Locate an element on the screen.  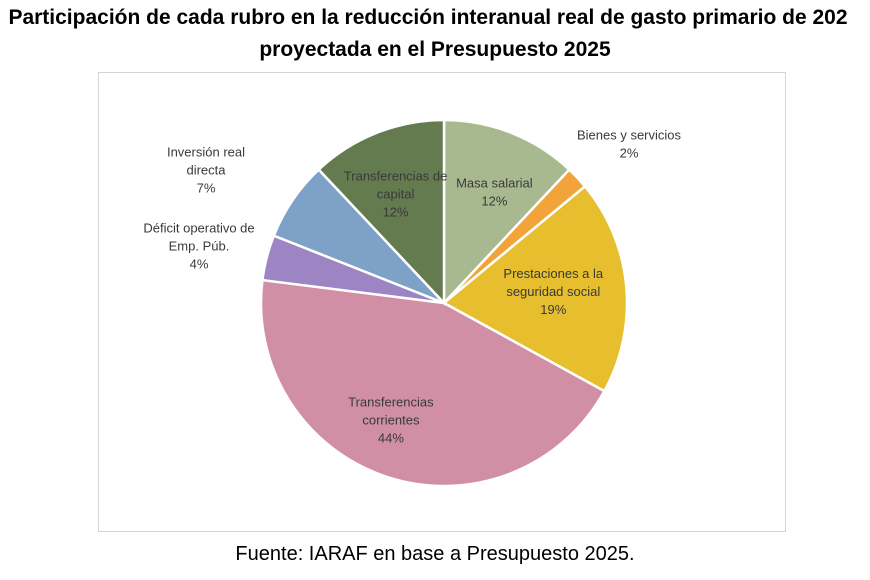
slice-category-label: capital is located at coordinates (396, 193).